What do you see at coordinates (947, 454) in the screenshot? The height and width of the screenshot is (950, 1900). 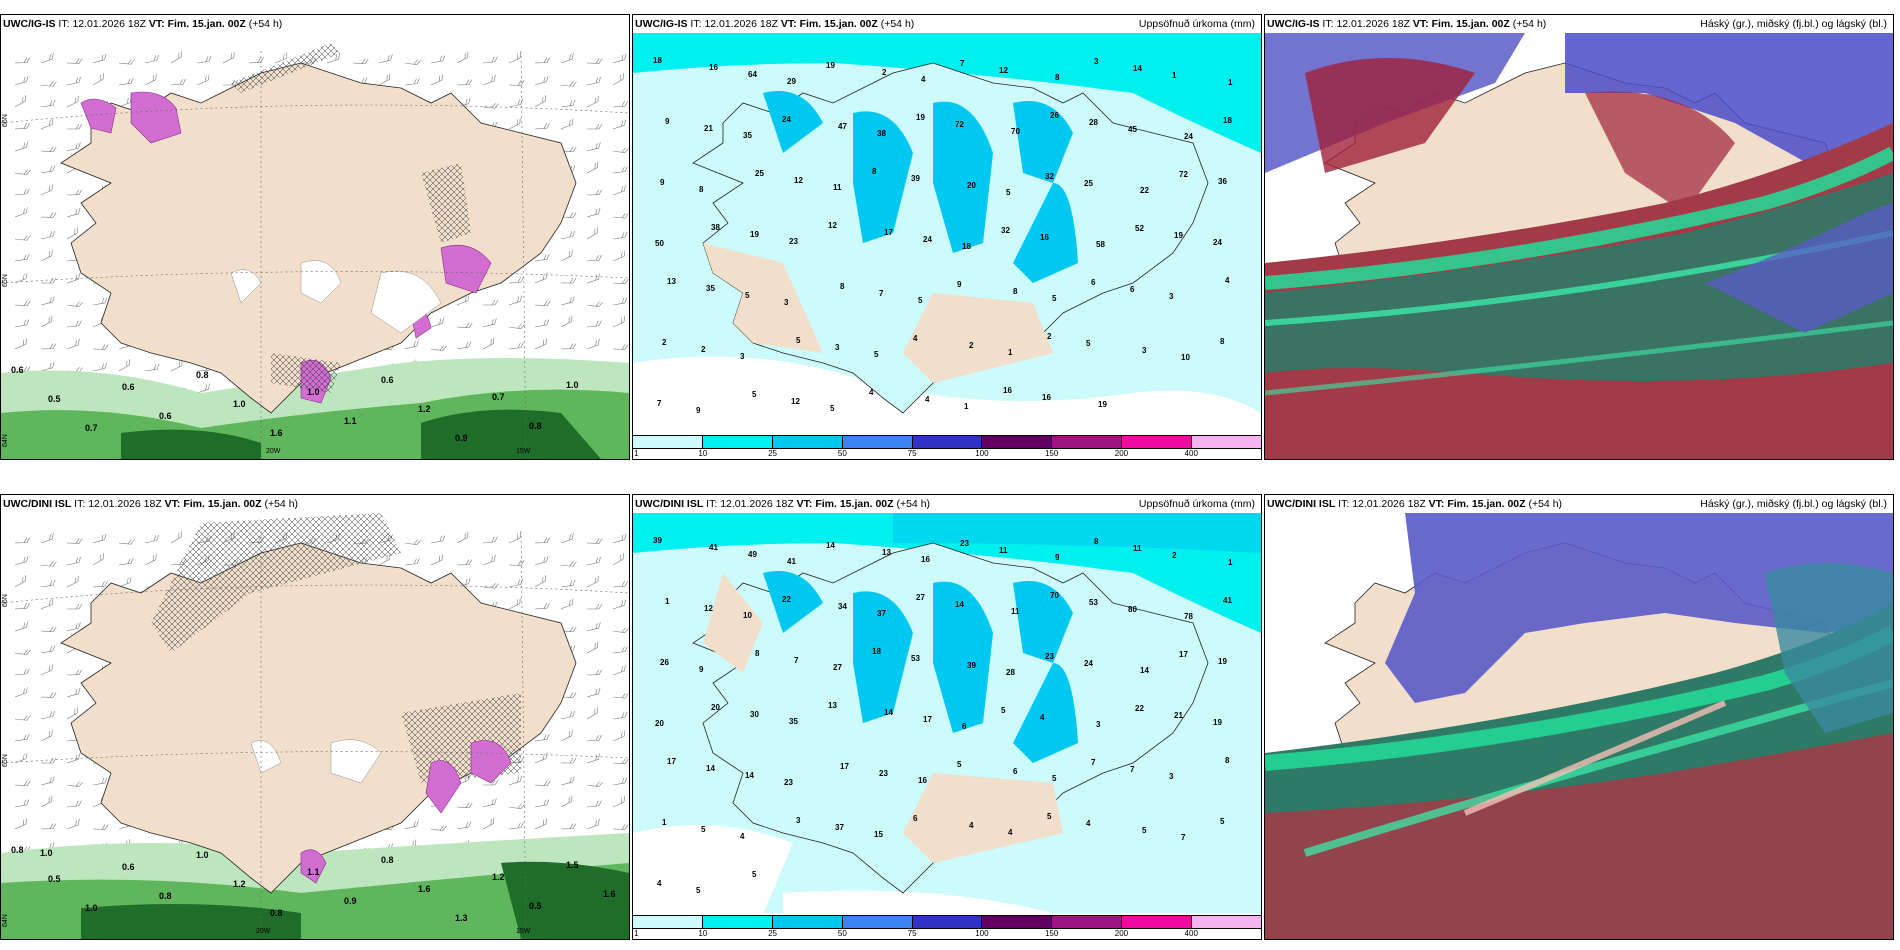 I see `colorbar-ticks: 1 10 25 50 75 100 150 200 400` at bounding box center [947, 454].